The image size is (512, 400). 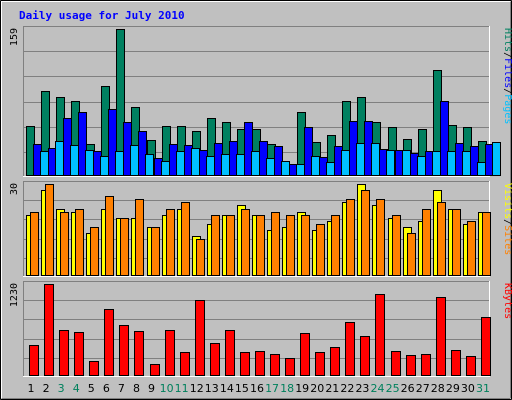 What do you see at coordinates (151, 388) in the screenshot?
I see `day-label: 9` at bounding box center [151, 388].